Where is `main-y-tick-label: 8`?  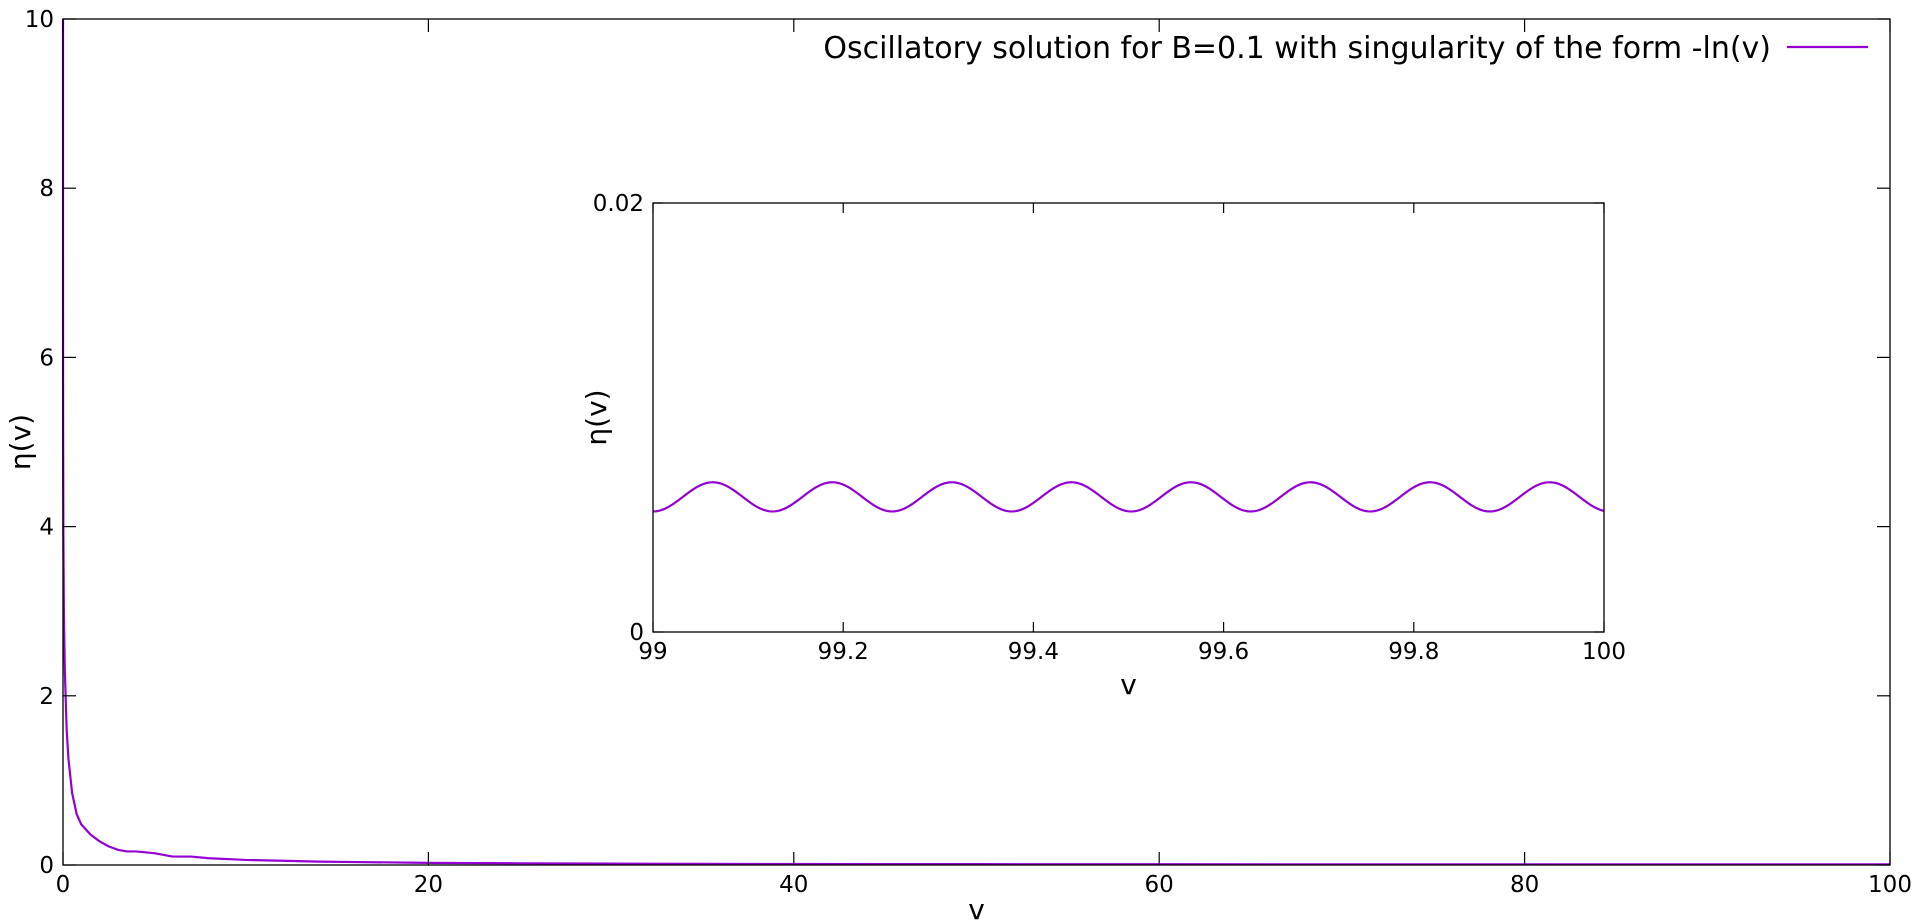 main-y-tick-label: 8 is located at coordinates (46, 189).